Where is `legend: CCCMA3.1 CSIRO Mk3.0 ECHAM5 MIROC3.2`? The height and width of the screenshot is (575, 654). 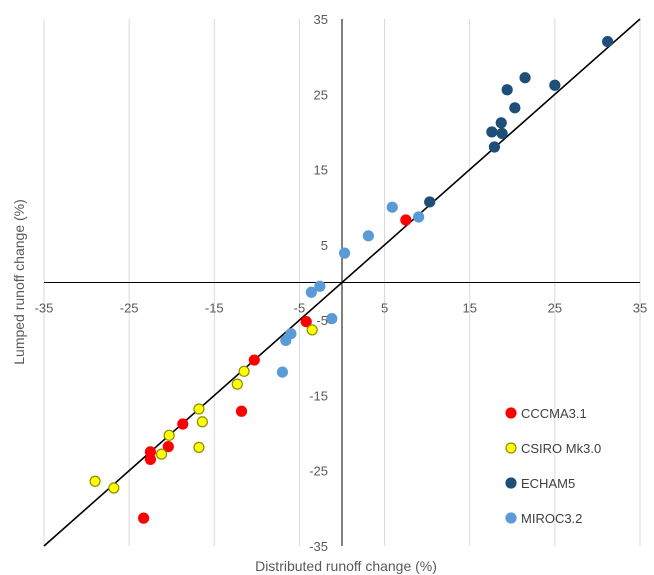 legend: CCCMA3.1 CSIRO Mk3.0 ECHAM5 MIROC3.2 is located at coordinates (553, 466).